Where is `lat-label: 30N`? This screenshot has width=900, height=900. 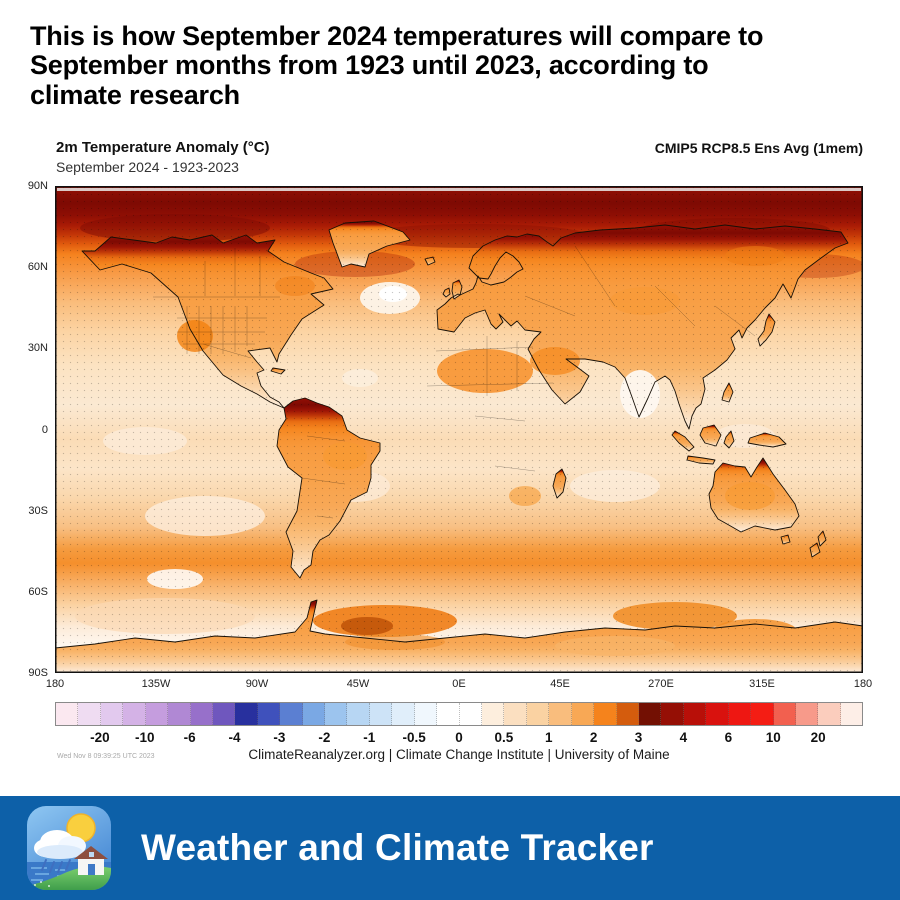
lat-label: 30N is located at coordinates (37, 348).